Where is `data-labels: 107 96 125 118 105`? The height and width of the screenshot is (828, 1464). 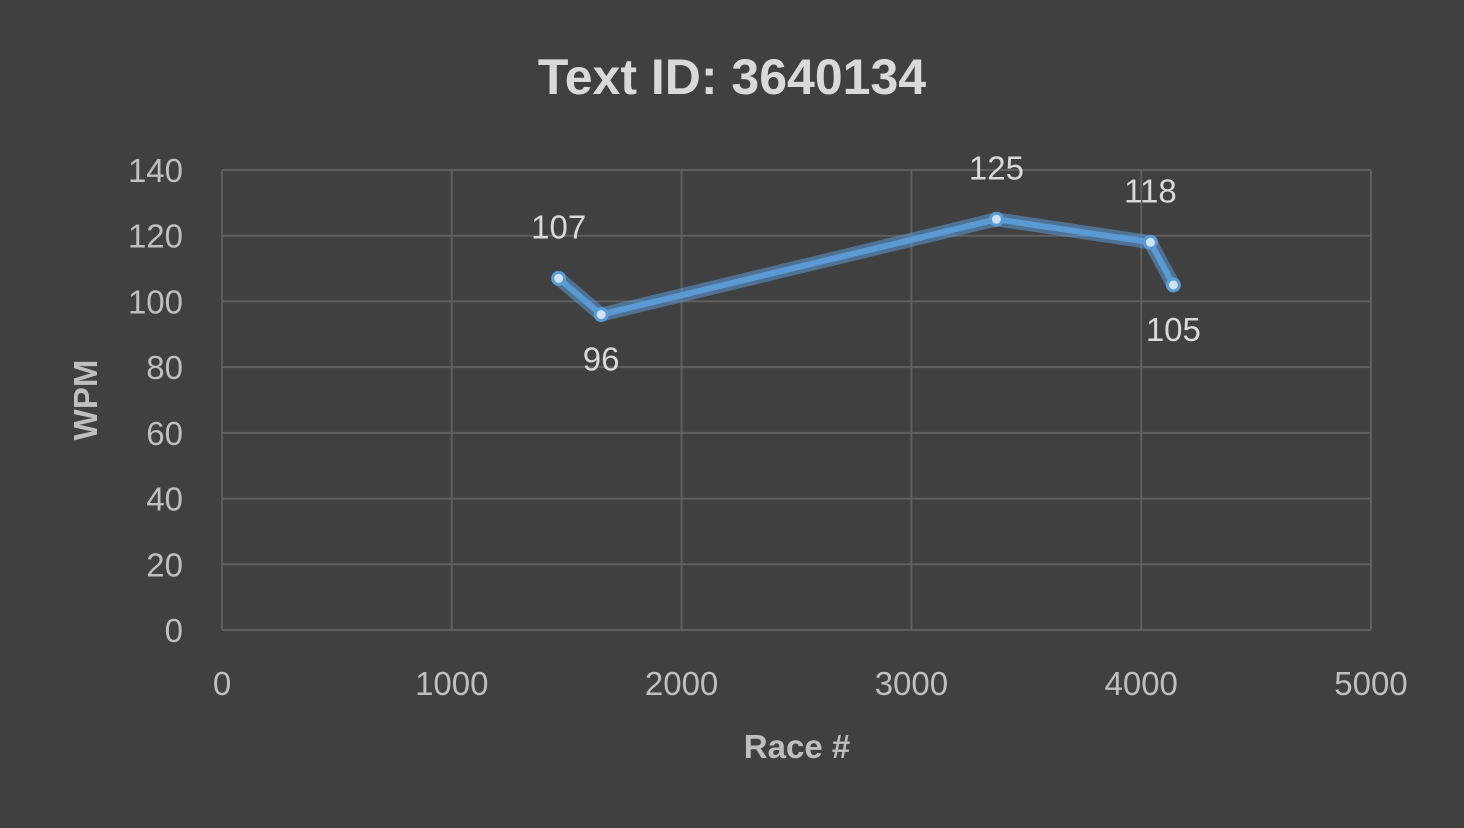
data-labels: 107 96 125 118 105 is located at coordinates (866, 263).